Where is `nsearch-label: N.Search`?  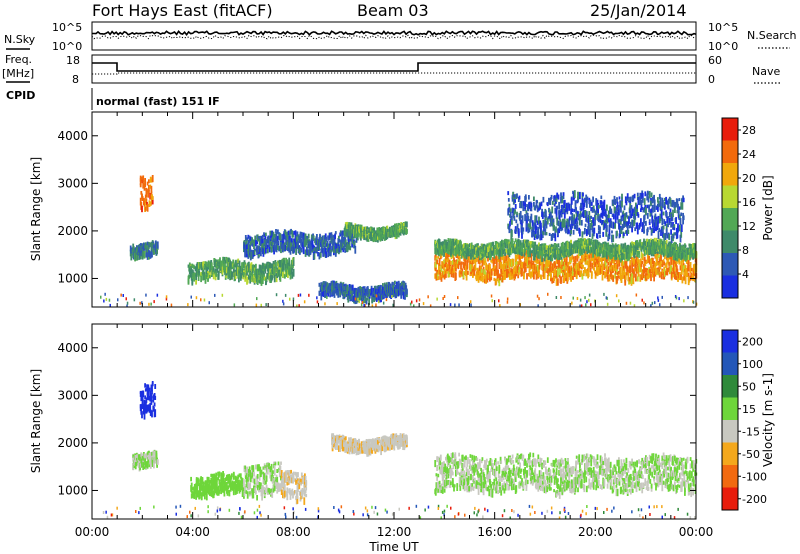 nsearch-label: N.Search is located at coordinates (772, 35).